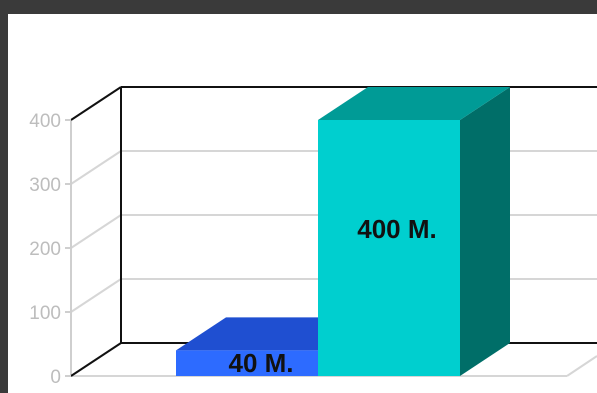 The width and height of the screenshot is (597, 393). Describe the element at coordinates (45, 185) in the screenshot. I see `y-tick-label: 300` at that location.